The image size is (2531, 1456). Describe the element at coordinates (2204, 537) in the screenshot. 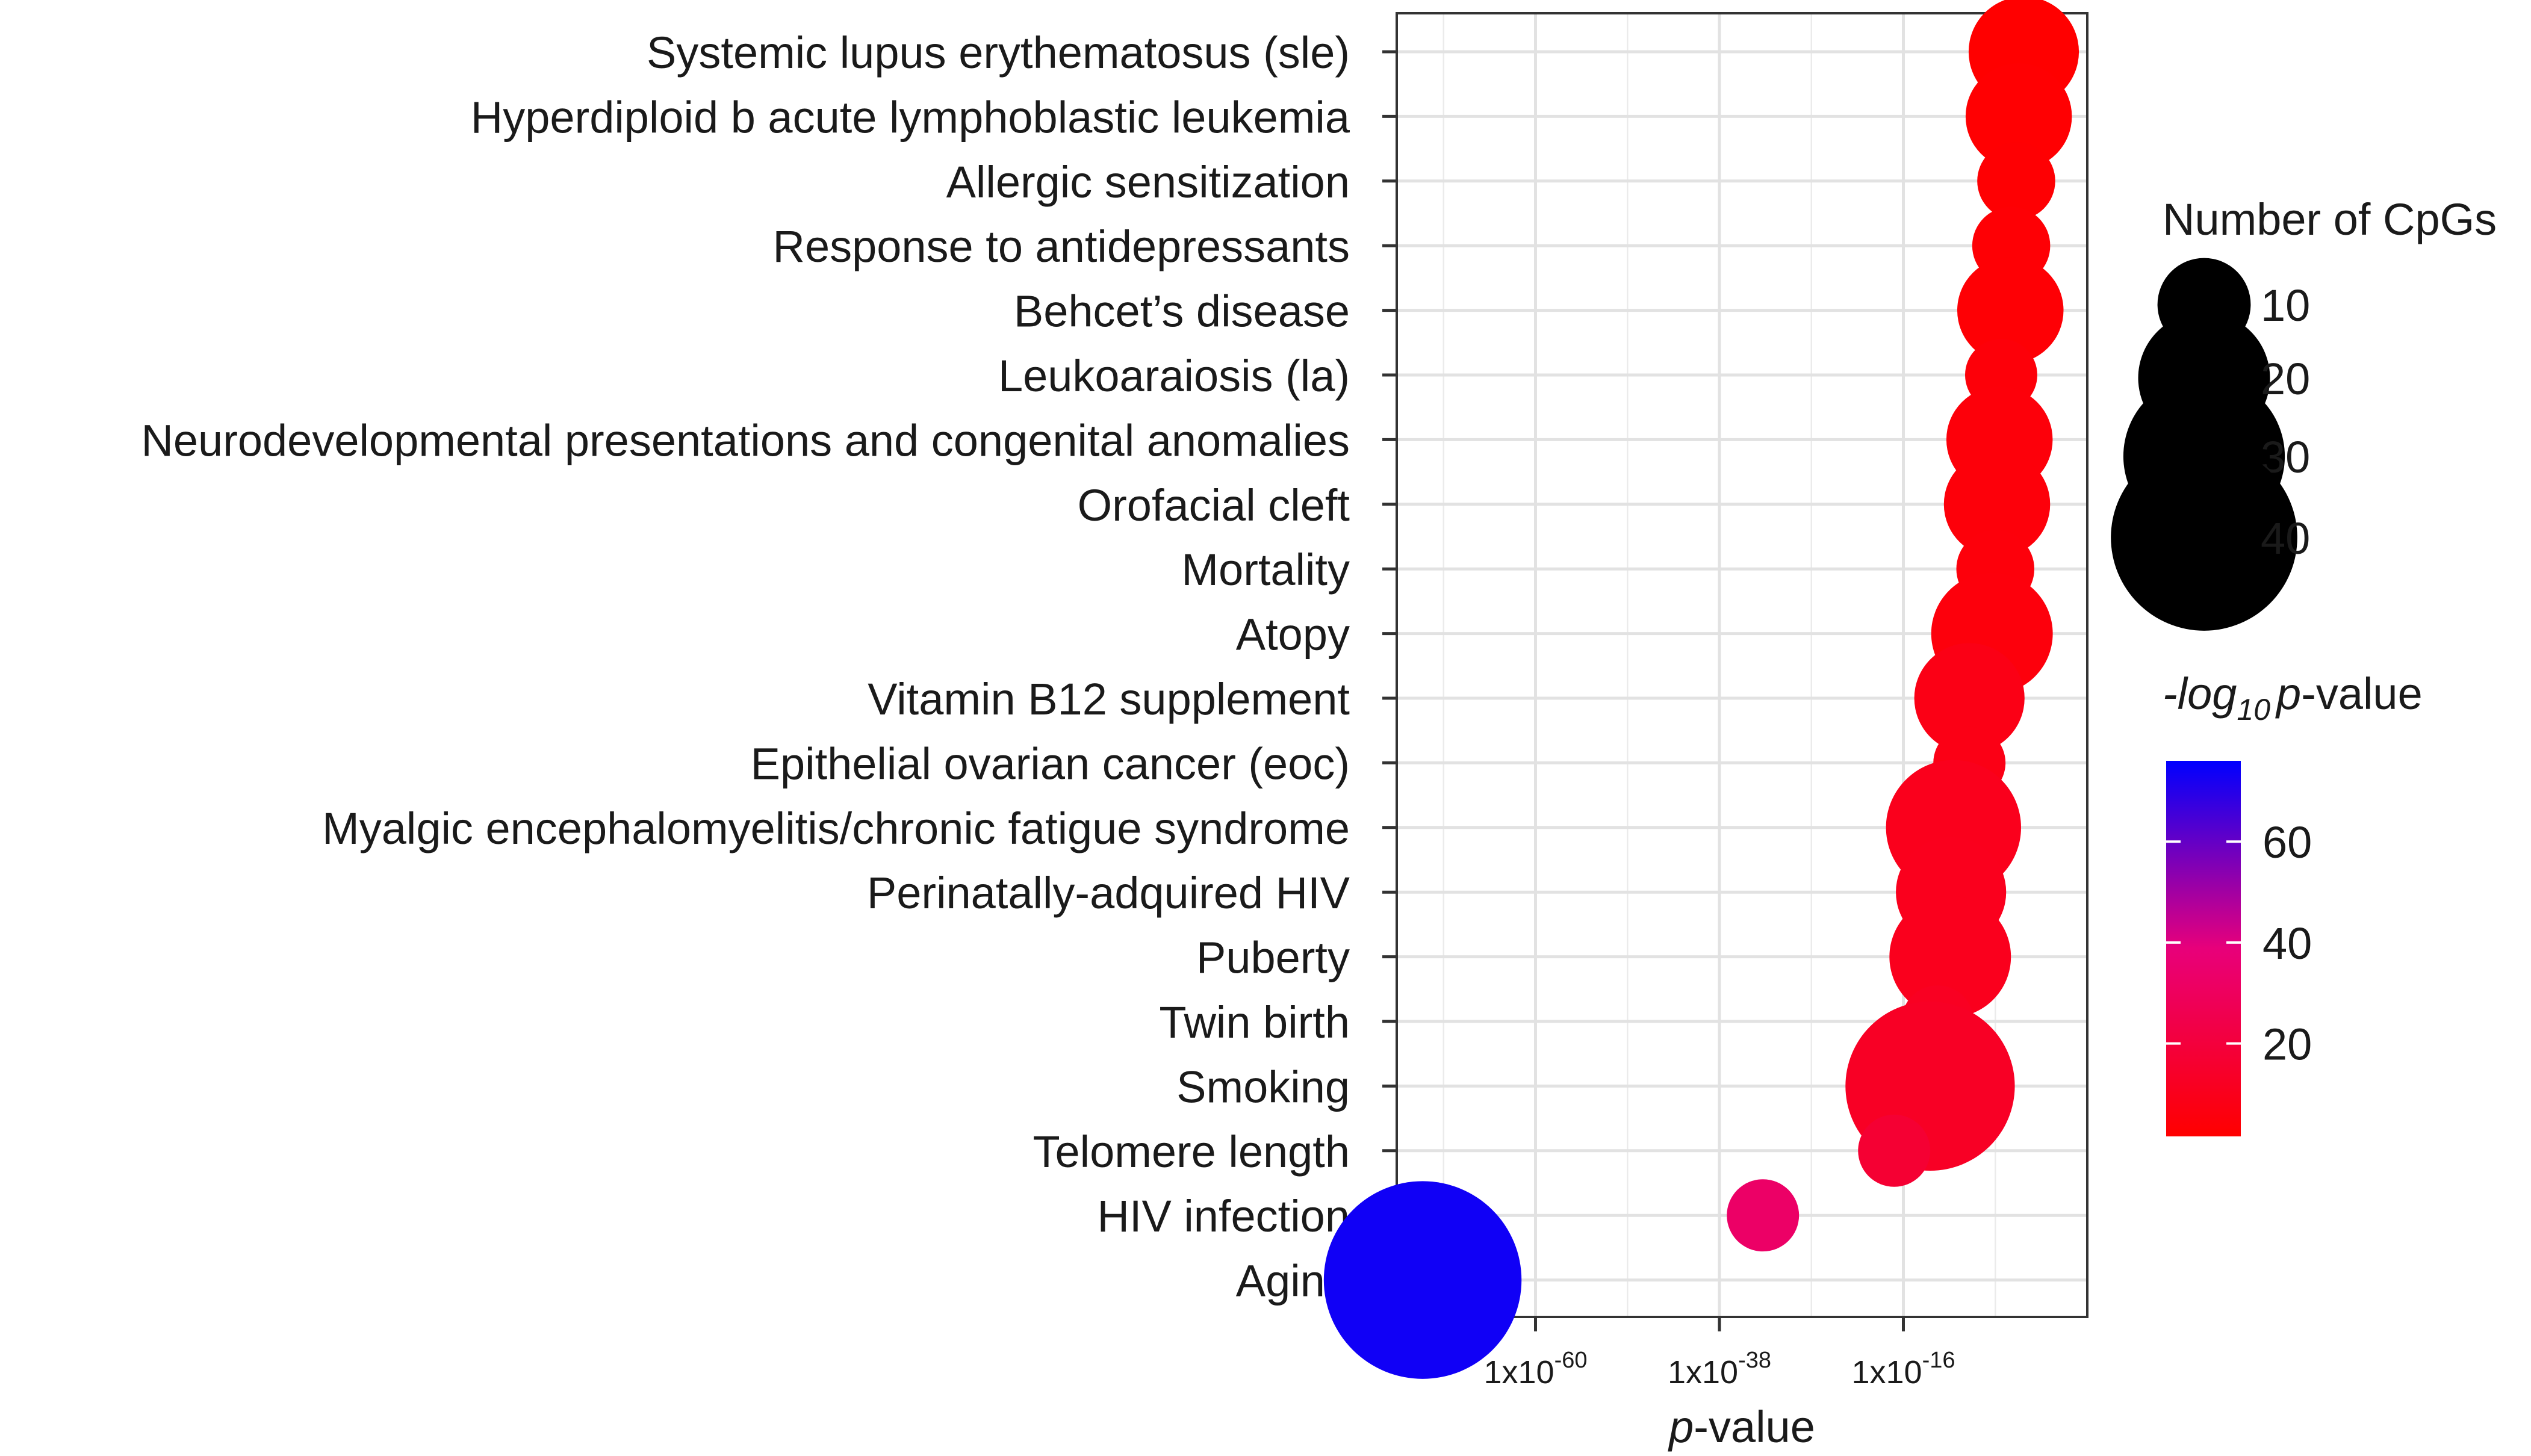

I see `size-legend-symbol` at that location.